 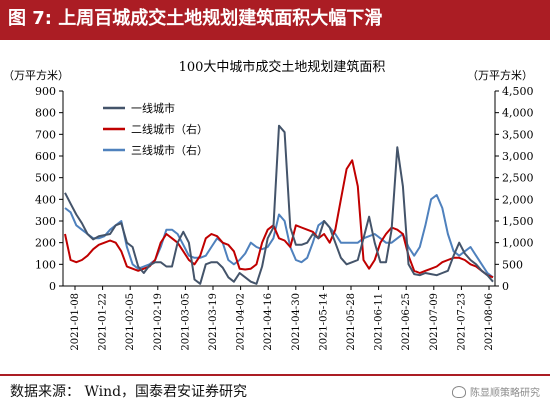 I want to click on y-tick-label-right: 2,500, so click(x=518, y=178).